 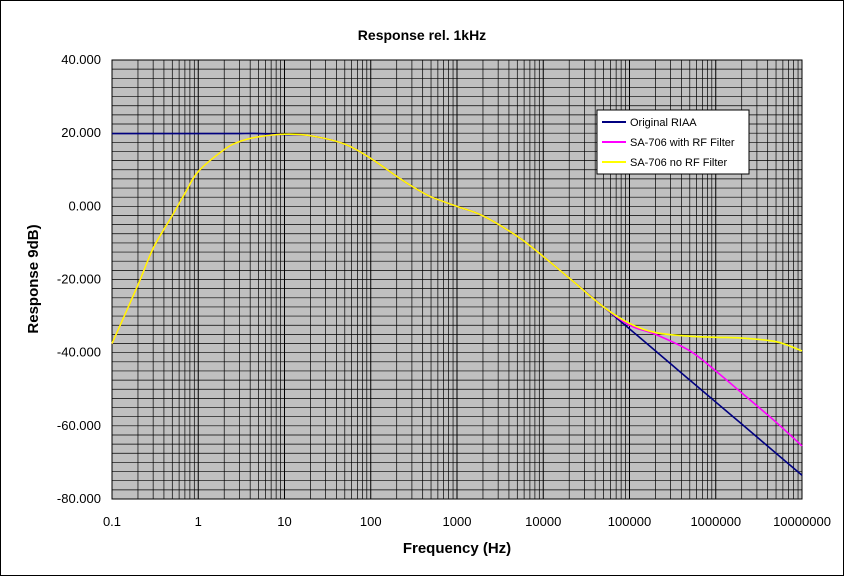 I want to click on x-tick-label: 10000, so click(x=543, y=521).